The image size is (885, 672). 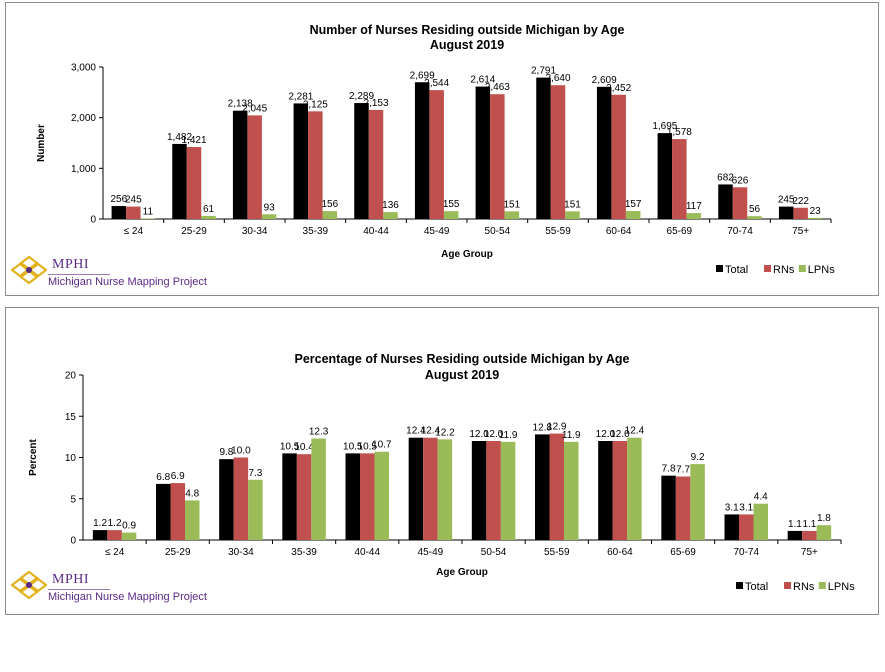 I want to click on data-label: 12.9, so click(x=557, y=427).